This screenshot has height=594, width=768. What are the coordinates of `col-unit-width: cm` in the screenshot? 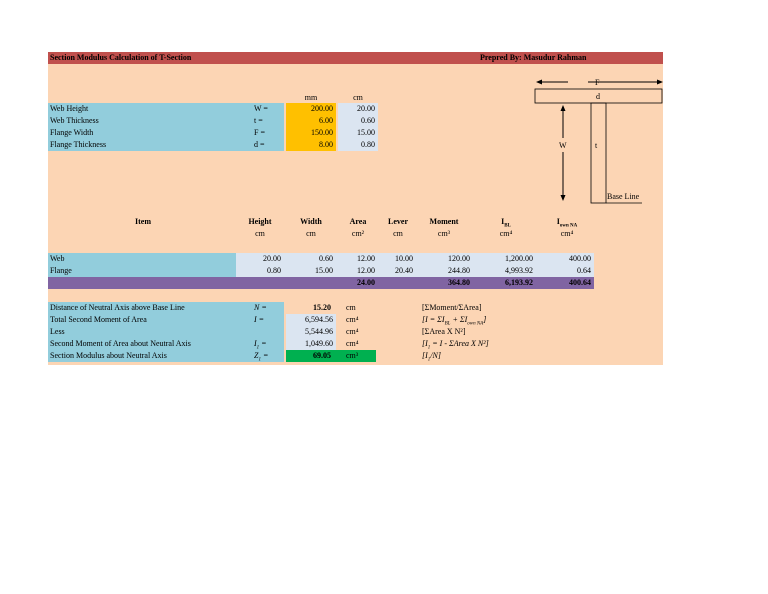 It's located at (311, 233).